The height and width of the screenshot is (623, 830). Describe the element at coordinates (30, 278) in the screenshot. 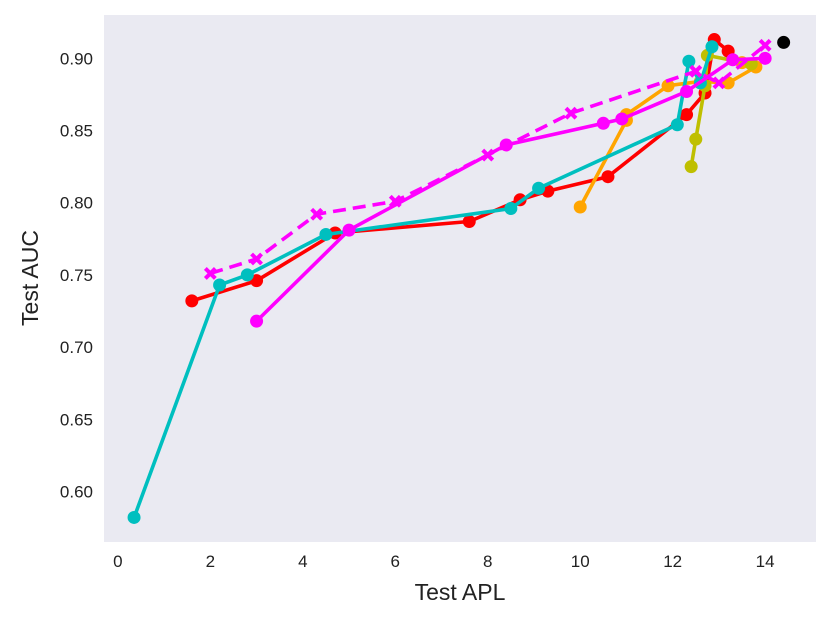

I see `y-axis-label: Test AUC` at that location.